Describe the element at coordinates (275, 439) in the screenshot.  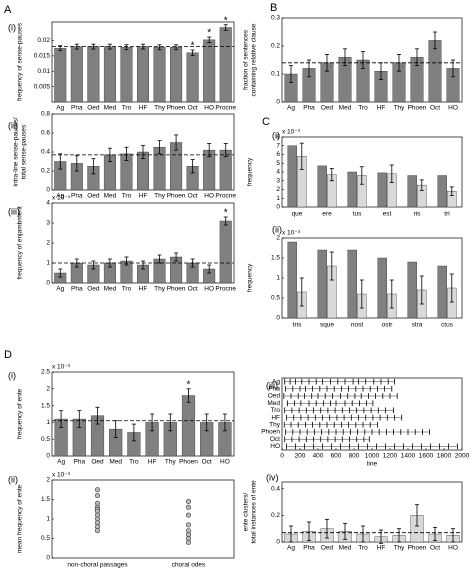
I see `row-label: Oct` at that location.